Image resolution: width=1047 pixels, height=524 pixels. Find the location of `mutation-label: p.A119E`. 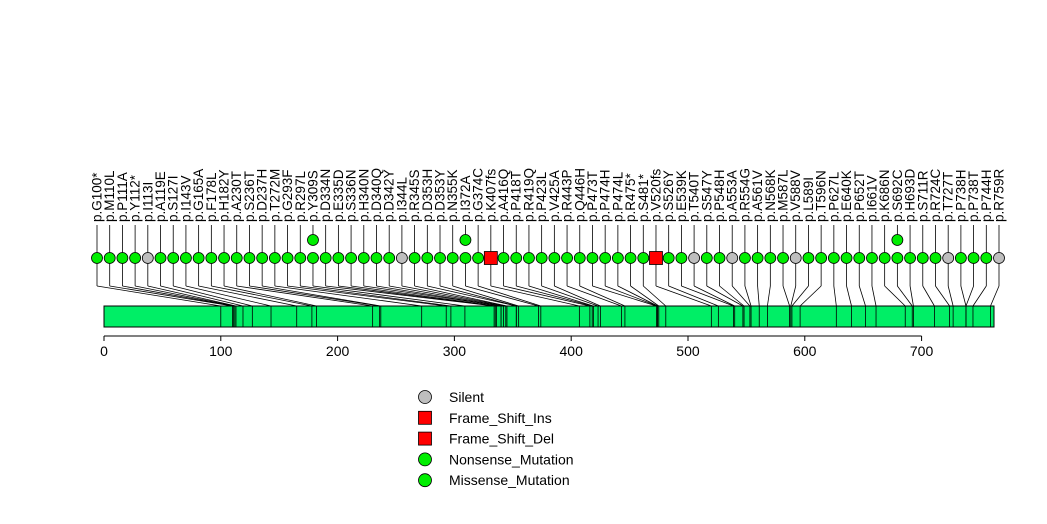

mutation-label: p.A119E is located at coordinates (160, 196).